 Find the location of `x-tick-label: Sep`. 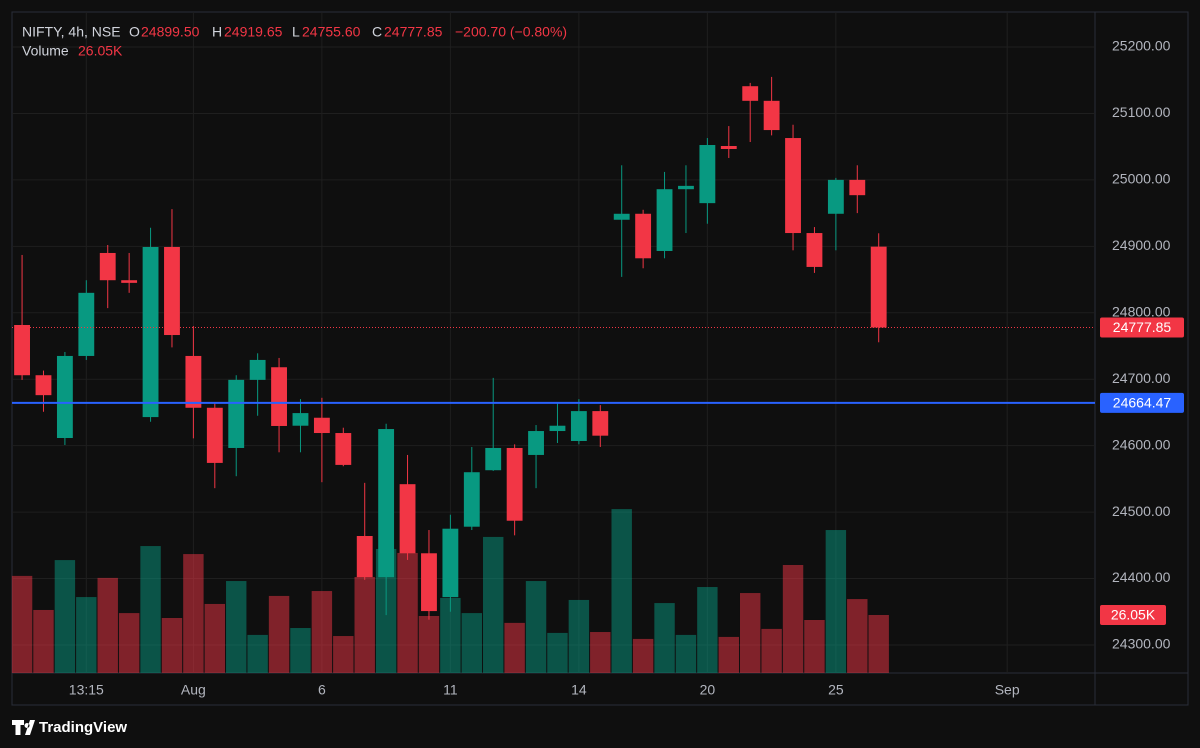

x-tick-label: Sep is located at coordinates (1007, 690).